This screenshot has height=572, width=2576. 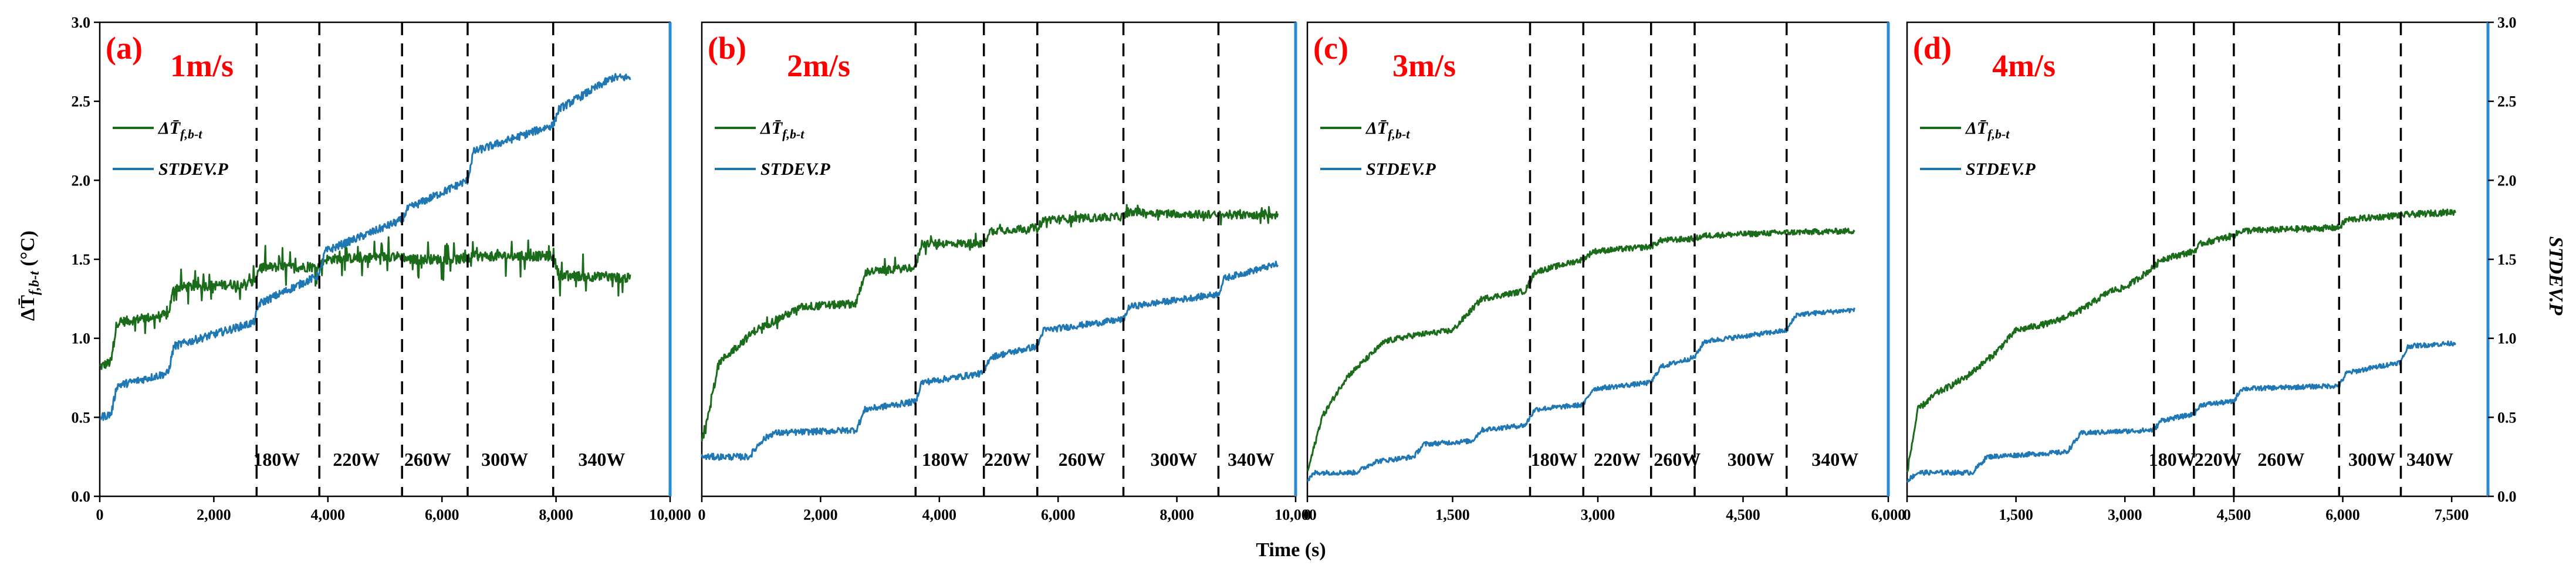 What do you see at coordinates (2507, 22) in the screenshot?
I see `y-tick-label-right: 3.0` at bounding box center [2507, 22].